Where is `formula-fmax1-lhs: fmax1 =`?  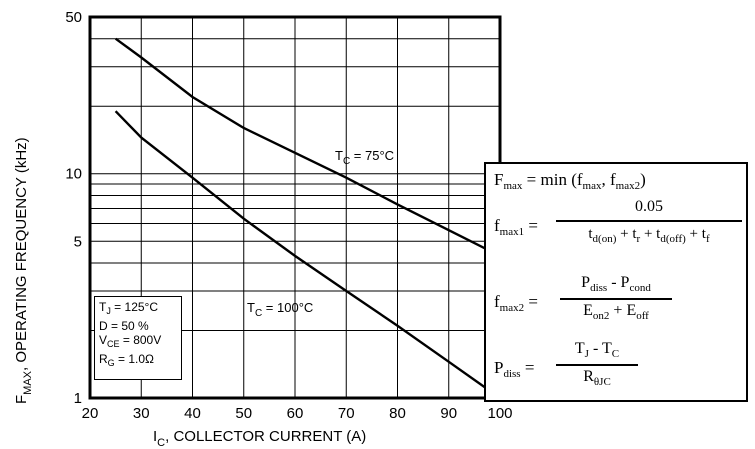 formula-fmax1-lhs: fmax1 = is located at coordinates (516, 227).